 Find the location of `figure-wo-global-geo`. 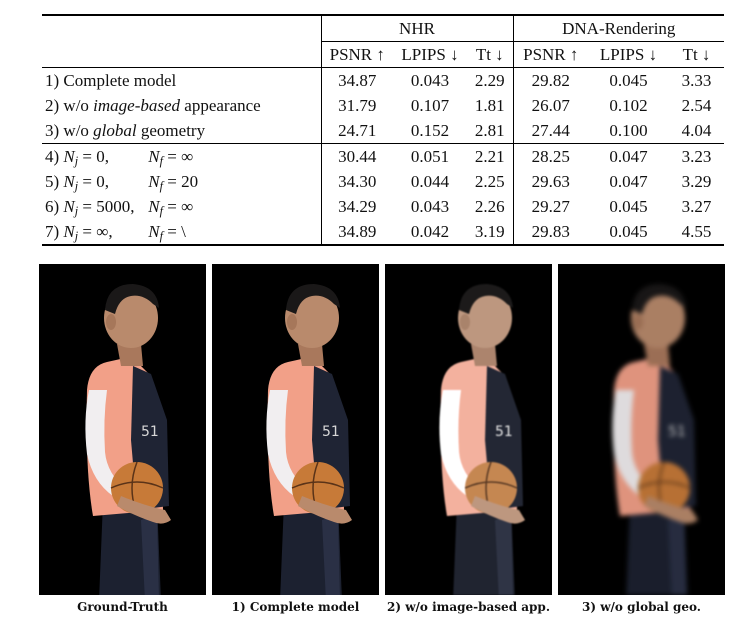

figure-wo-global-geo is located at coordinates (641, 429).